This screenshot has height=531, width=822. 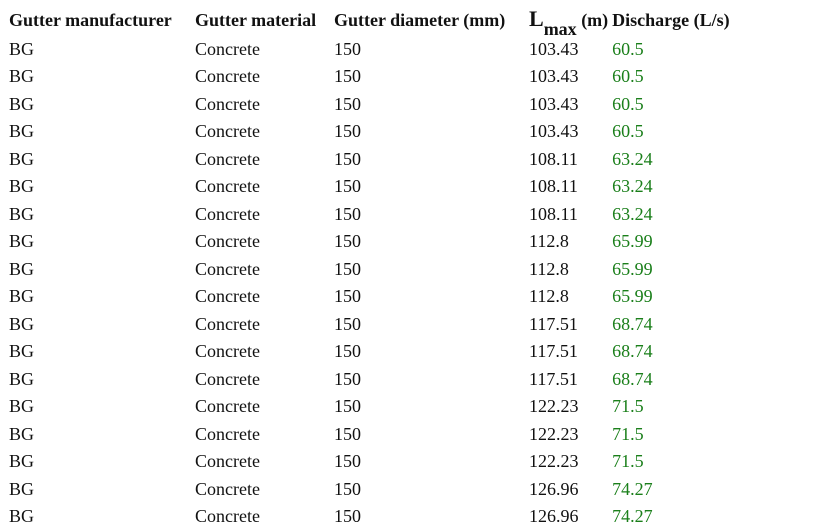 I want to click on header-lmax-unit: (m), so click(x=592, y=20).